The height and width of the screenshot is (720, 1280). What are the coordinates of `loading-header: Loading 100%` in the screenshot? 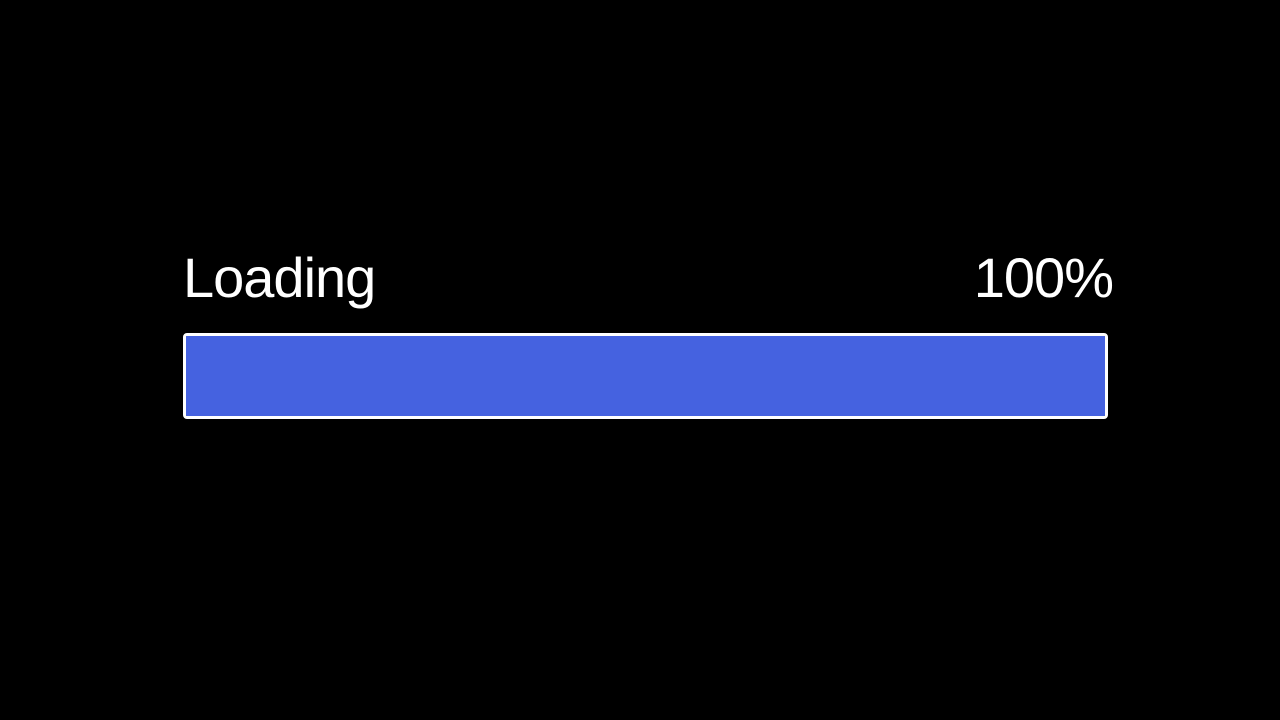 It's located at (648, 280).